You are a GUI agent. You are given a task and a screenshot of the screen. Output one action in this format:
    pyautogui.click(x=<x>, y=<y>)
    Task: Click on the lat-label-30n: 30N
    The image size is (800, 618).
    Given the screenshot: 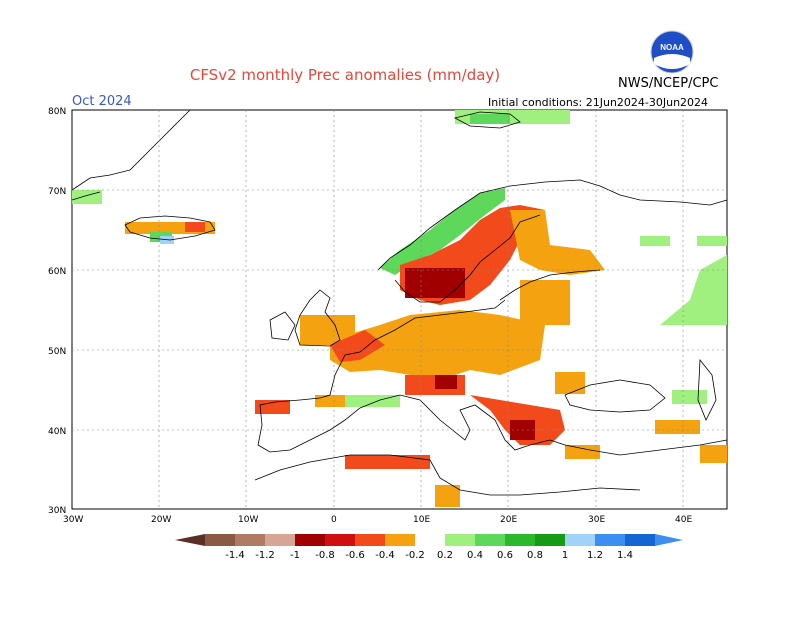 What is the action you would take?
    pyautogui.click(x=57, y=511)
    